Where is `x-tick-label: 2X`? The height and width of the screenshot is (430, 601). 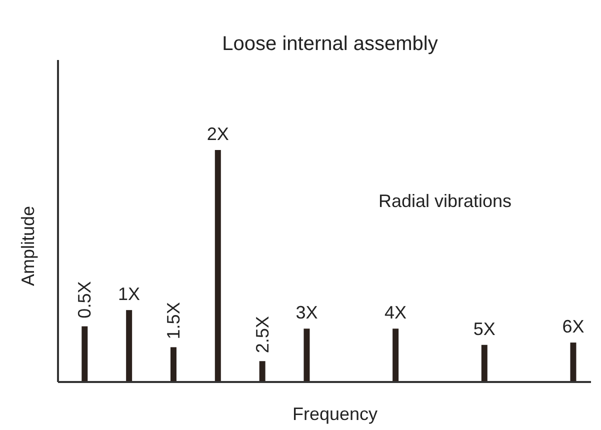
x-tick-label: 2X is located at coordinates (217, 134).